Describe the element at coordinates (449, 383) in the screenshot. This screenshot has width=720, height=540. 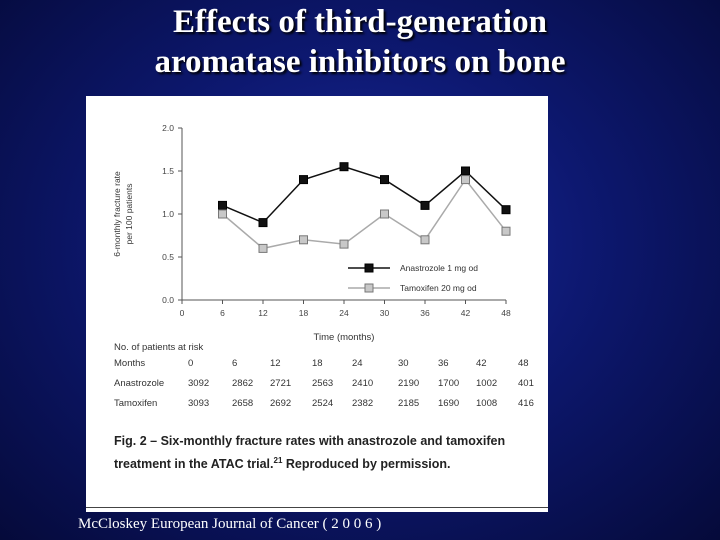
I see `risk-cell: 1700` at that location.